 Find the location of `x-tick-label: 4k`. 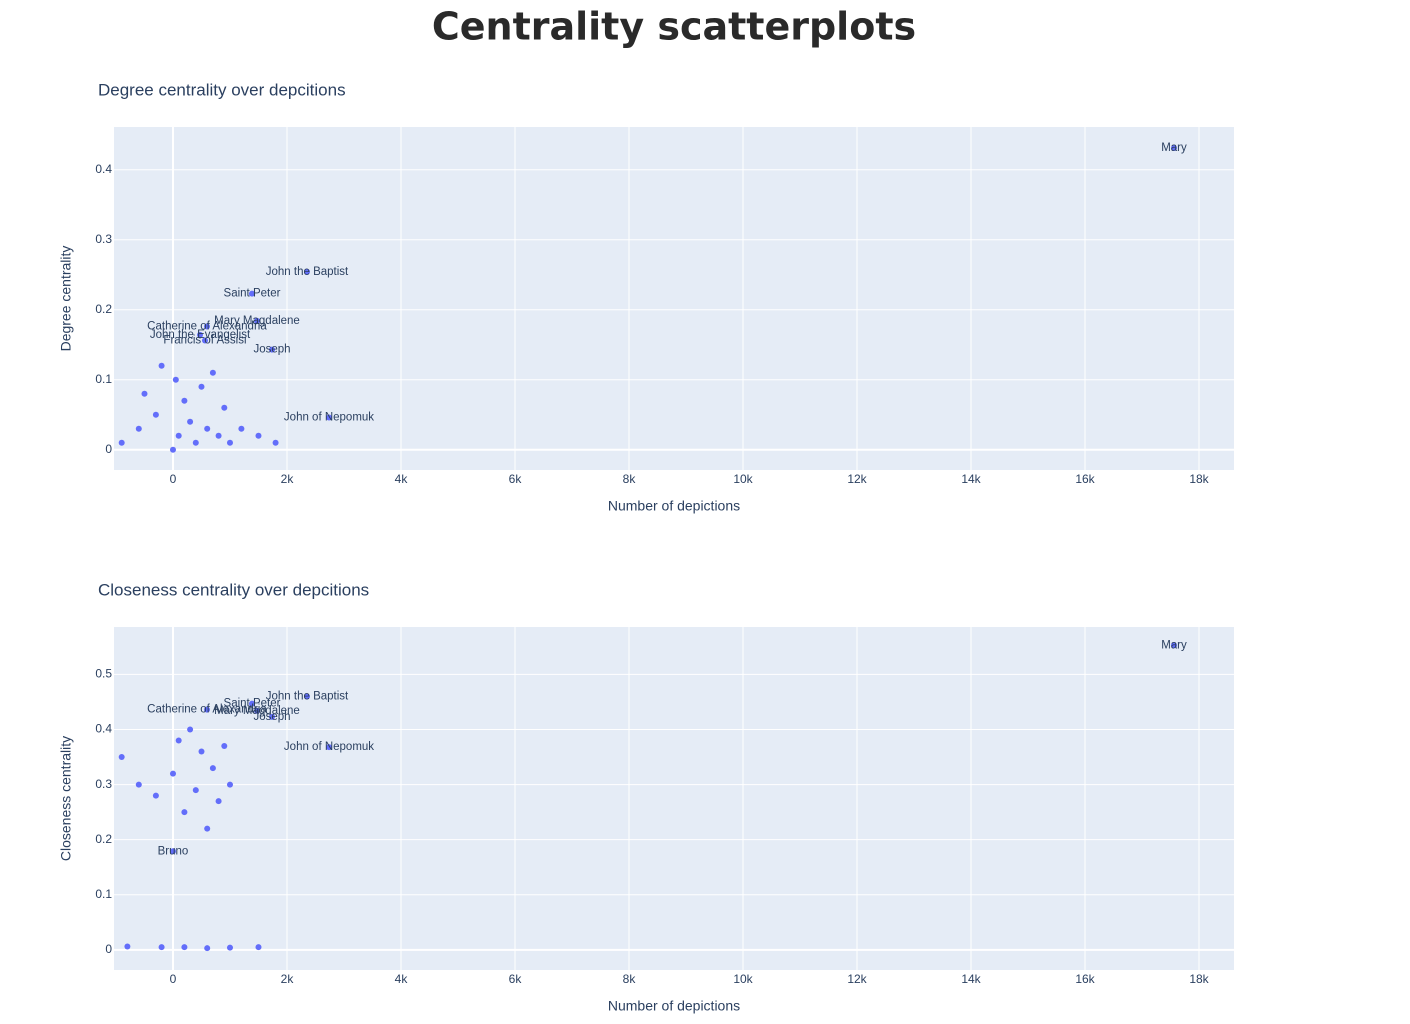

x-tick-label: 4k is located at coordinates (402, 979).